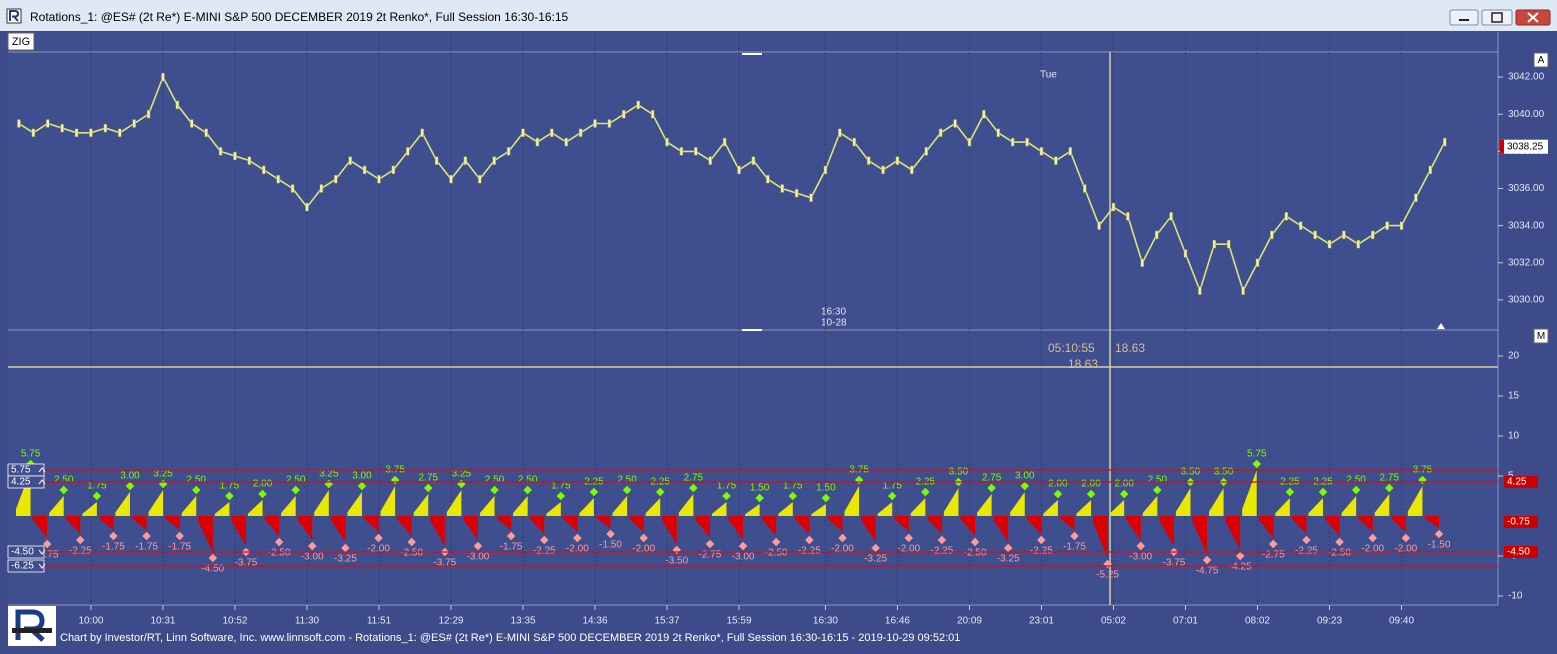 This screenshot has height=654, width=1557. I want to click on swing-label: -2.75, so click(1273, 555).